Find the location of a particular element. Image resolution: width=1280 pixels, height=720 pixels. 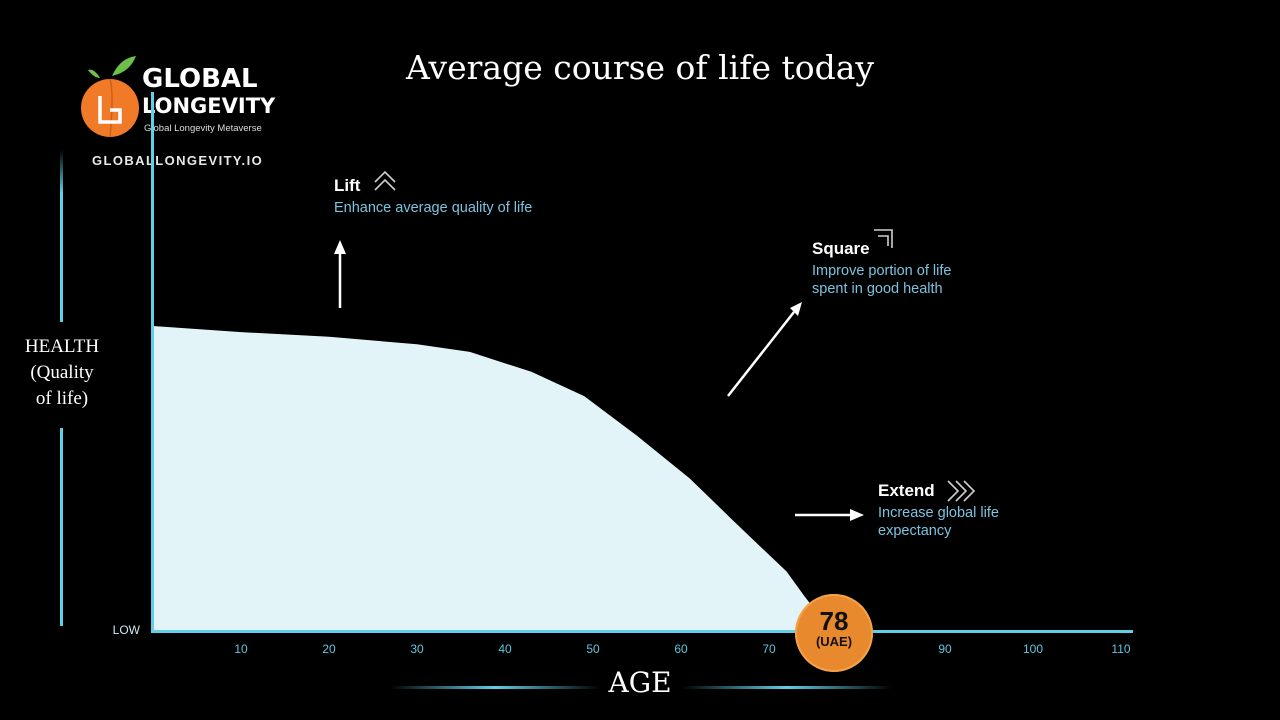

annotation-extend-line: Increase global life is located at coordinates (938, 513).